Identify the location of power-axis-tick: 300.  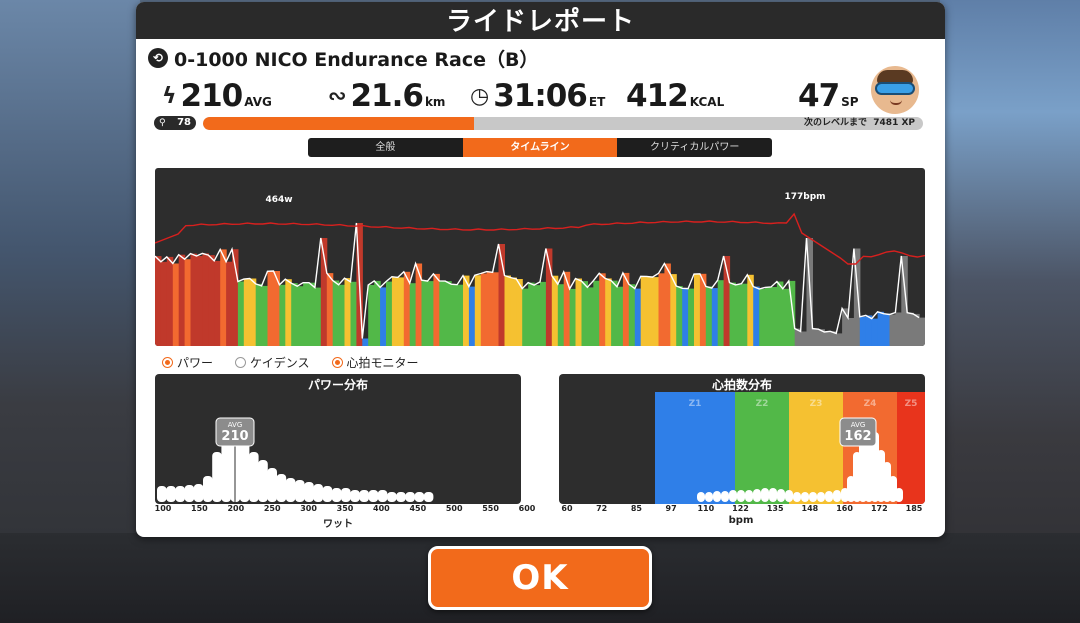
(308, 508).